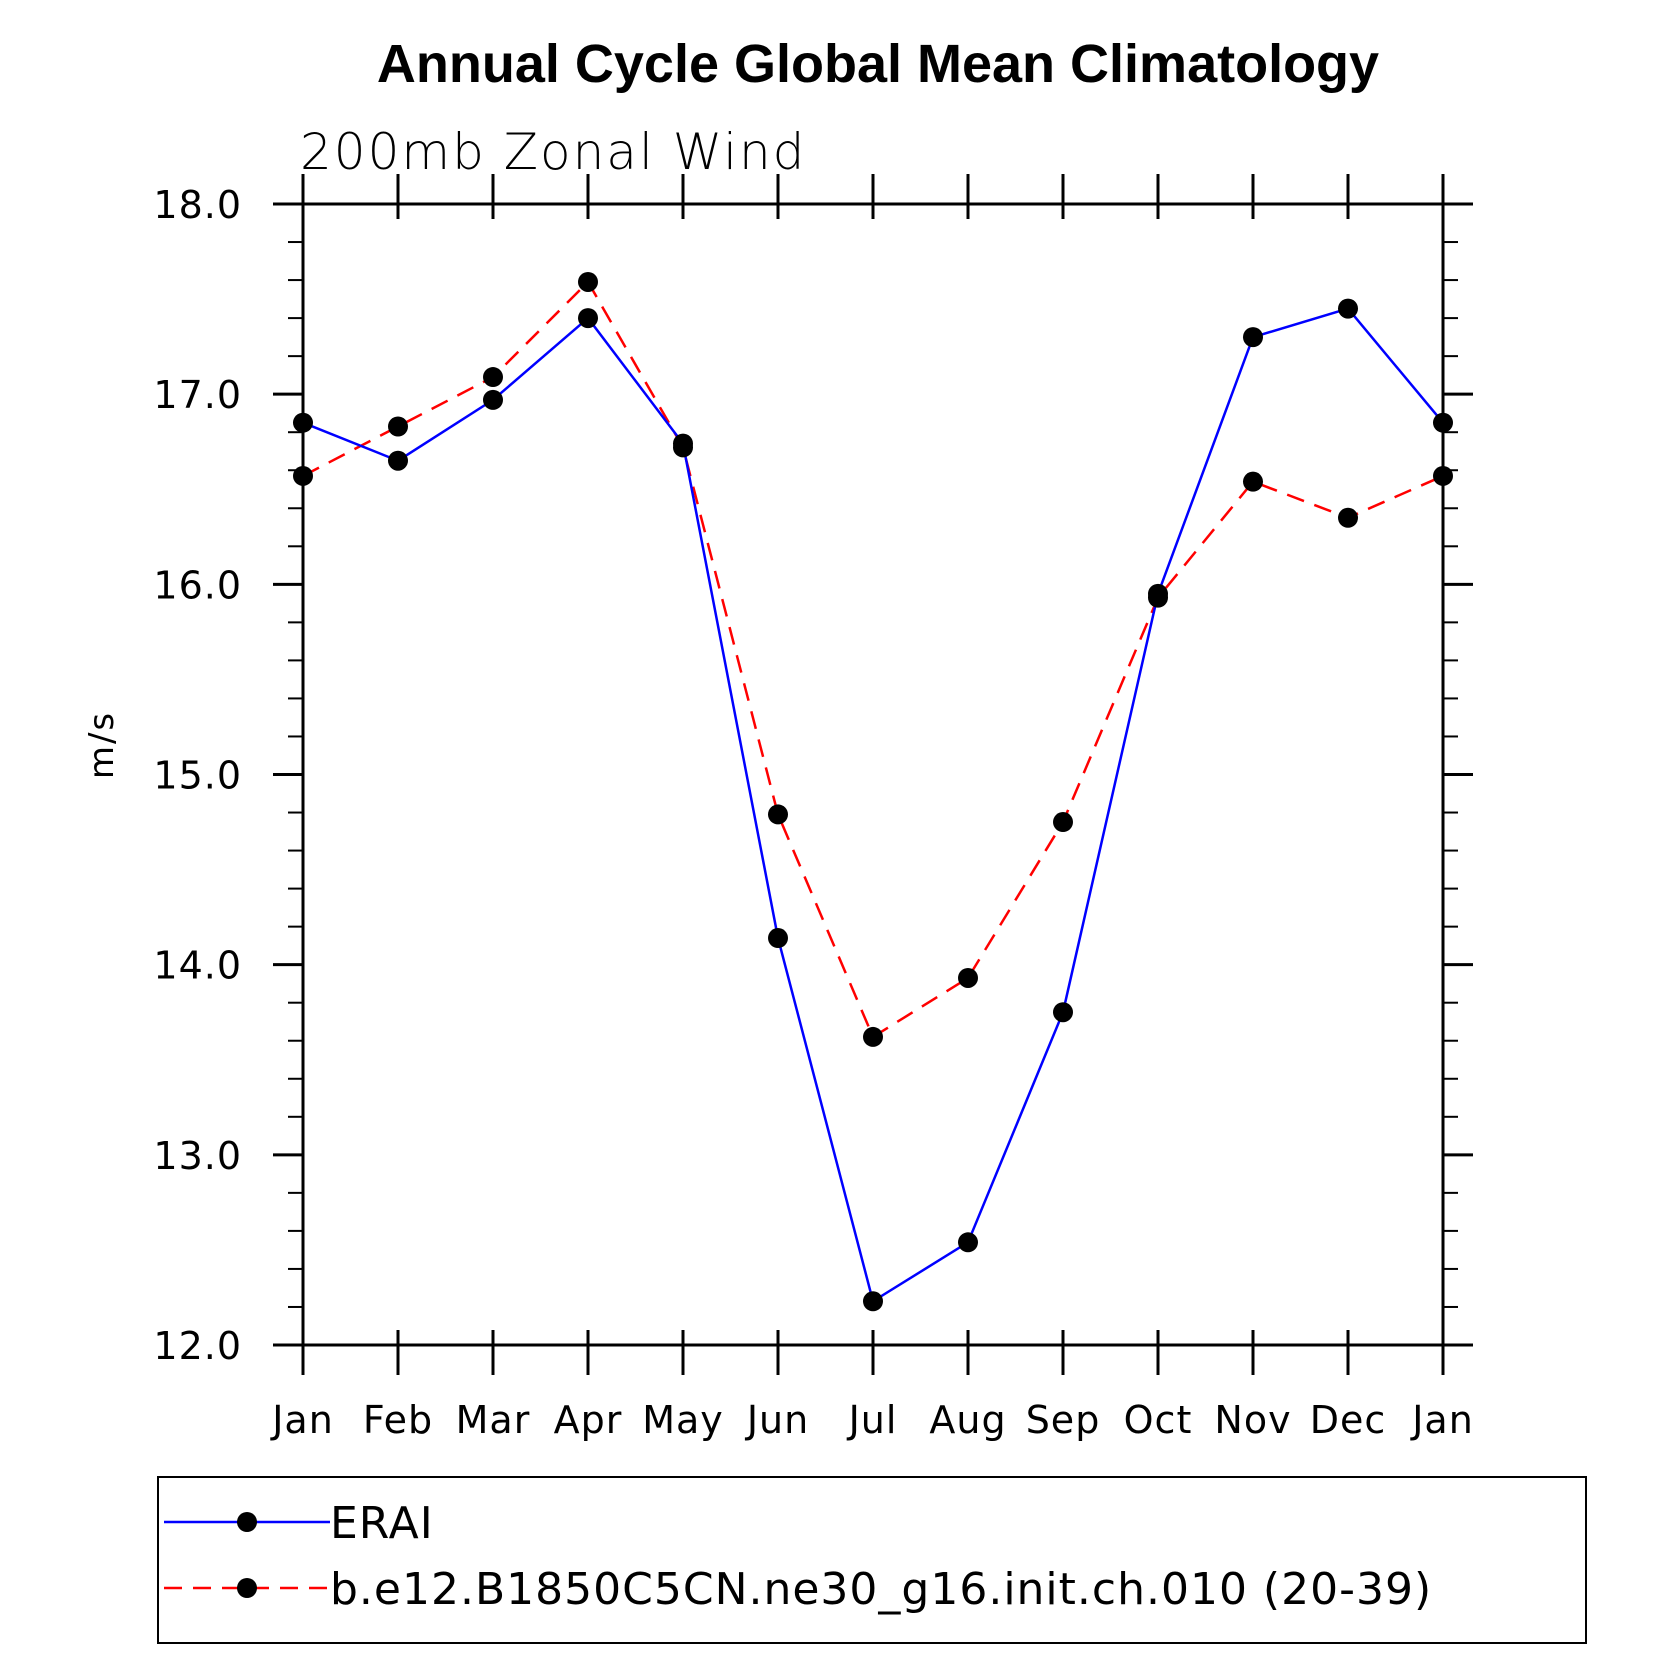  What do you see at coordinates (247, 1588) in the screenshot?
I see `legend-marker-model` at bounding box center [247, 1588].